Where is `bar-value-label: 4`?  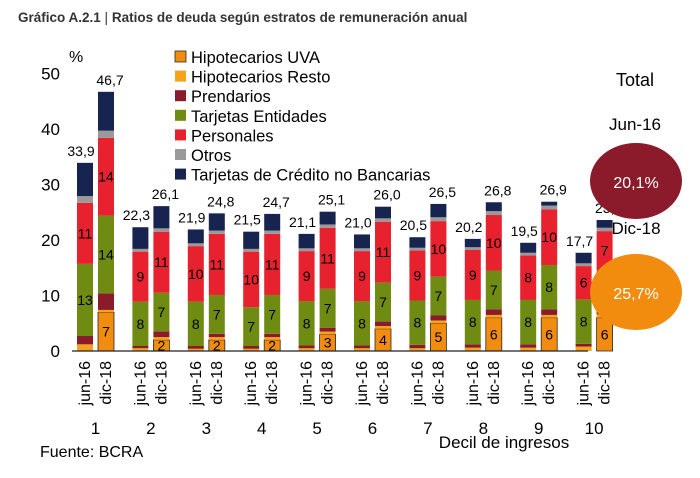 bar-value-label: 4 is located at coordinates (383, 340).